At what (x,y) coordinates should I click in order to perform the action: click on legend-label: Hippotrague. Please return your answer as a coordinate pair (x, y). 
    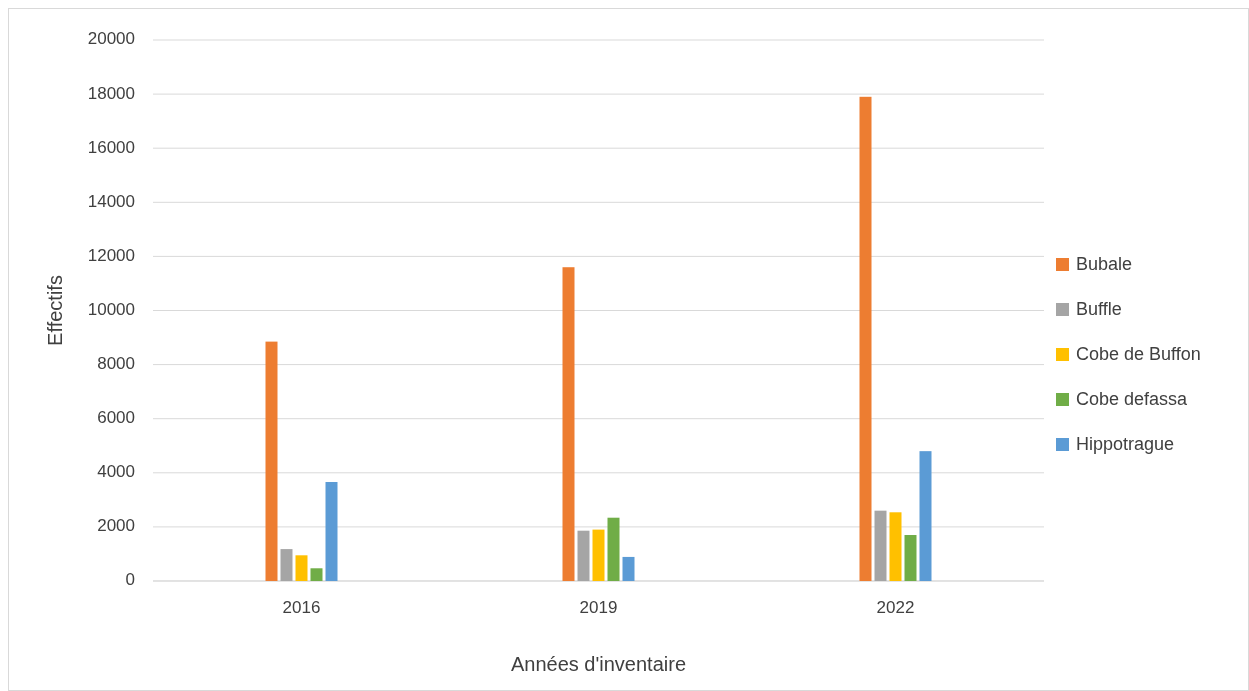
    Looking at the image, I should click on (1125, 443).